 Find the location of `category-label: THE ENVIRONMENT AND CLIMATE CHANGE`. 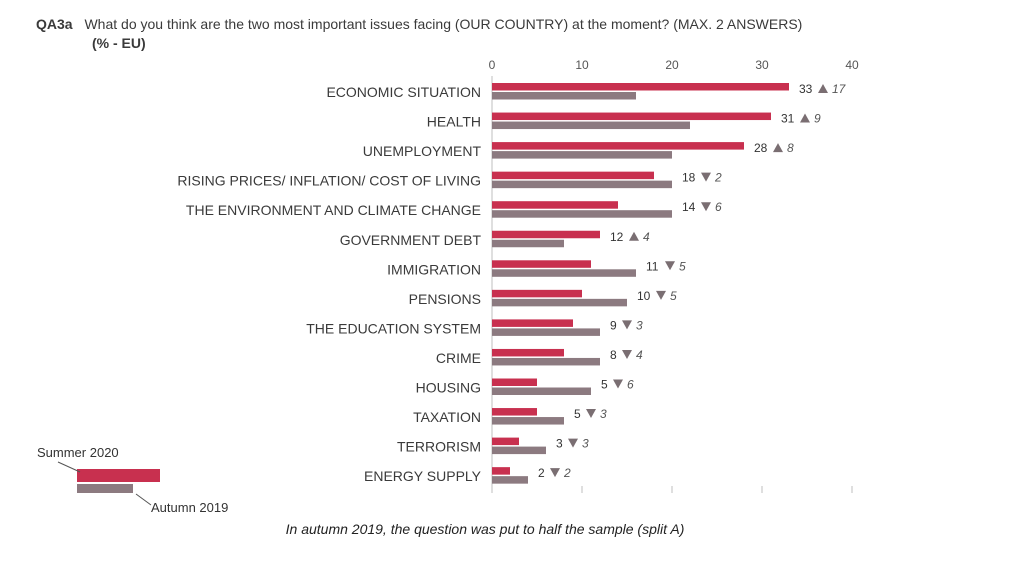

category-label: THE ENVIRONMENT AND CLIMATE CHANGE is located at coordinates (333, 210).